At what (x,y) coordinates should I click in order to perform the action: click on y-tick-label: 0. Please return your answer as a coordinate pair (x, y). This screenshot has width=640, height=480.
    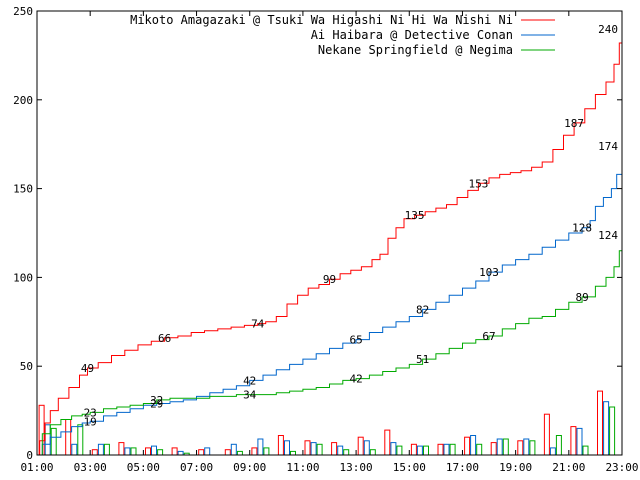
    Looking at the image, I should click on (29, 455).